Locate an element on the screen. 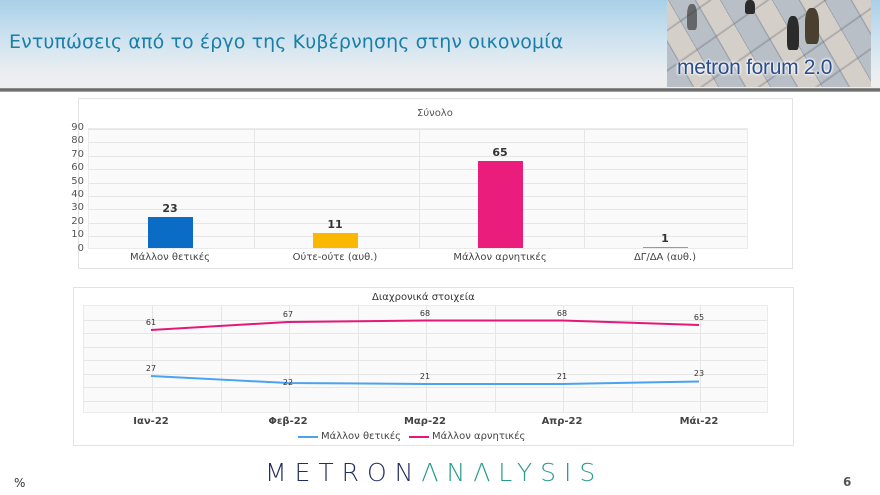  y-tick: 20 is located at coordinates (77, 221).